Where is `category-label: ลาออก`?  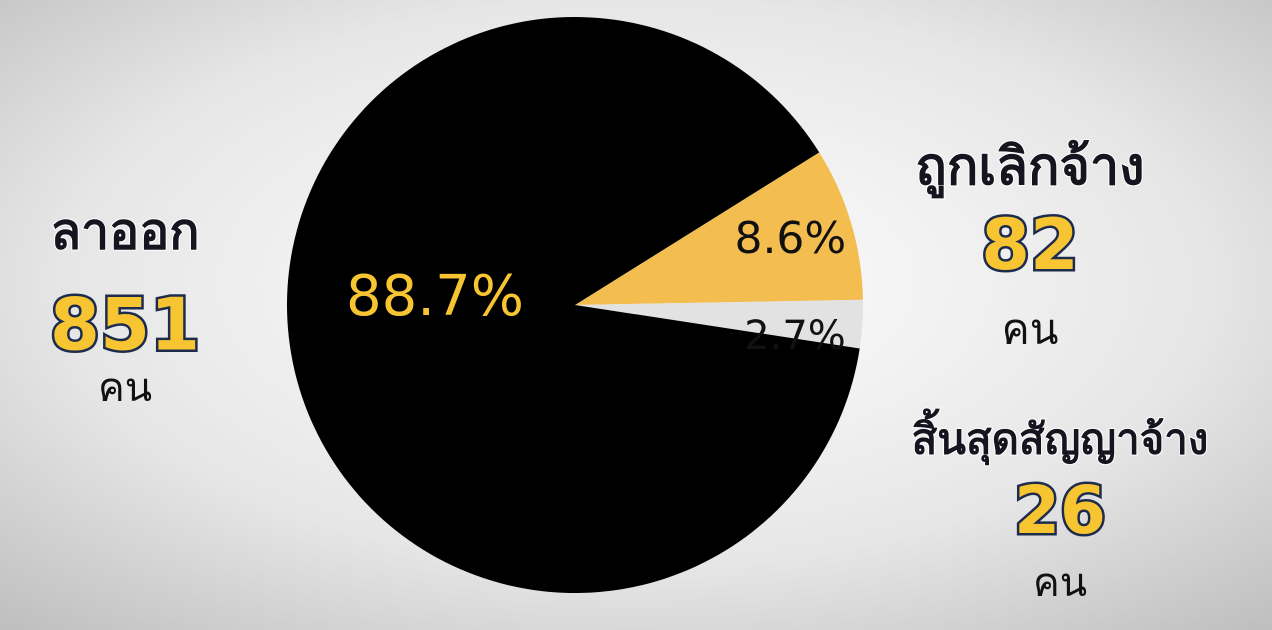
category-label: ลาออก is located at coordinates (124, 232).